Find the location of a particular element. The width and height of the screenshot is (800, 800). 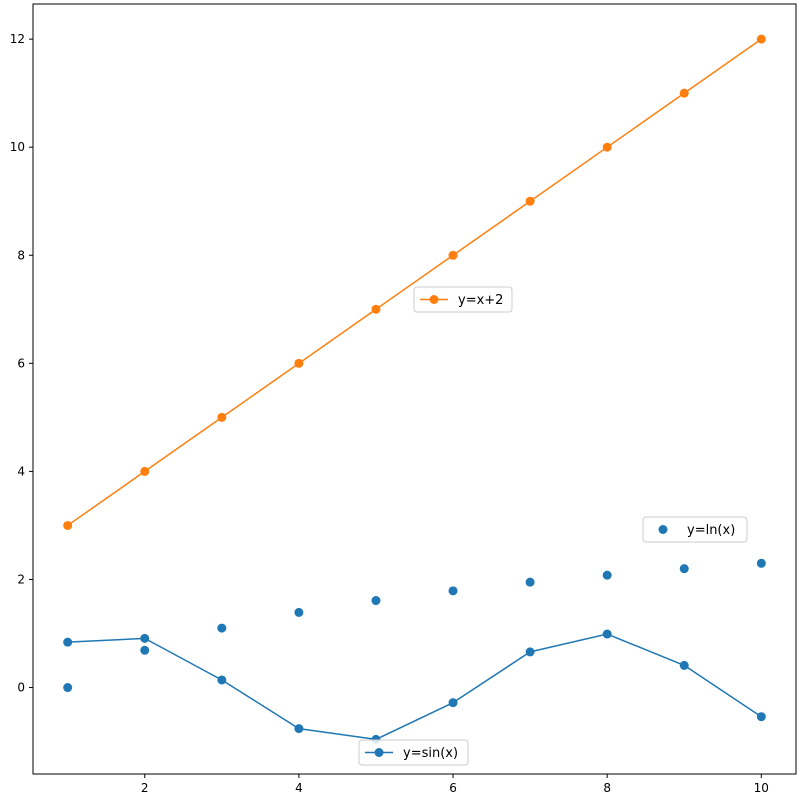

x-tick-label: 4 is located at coordinates (299, 788).